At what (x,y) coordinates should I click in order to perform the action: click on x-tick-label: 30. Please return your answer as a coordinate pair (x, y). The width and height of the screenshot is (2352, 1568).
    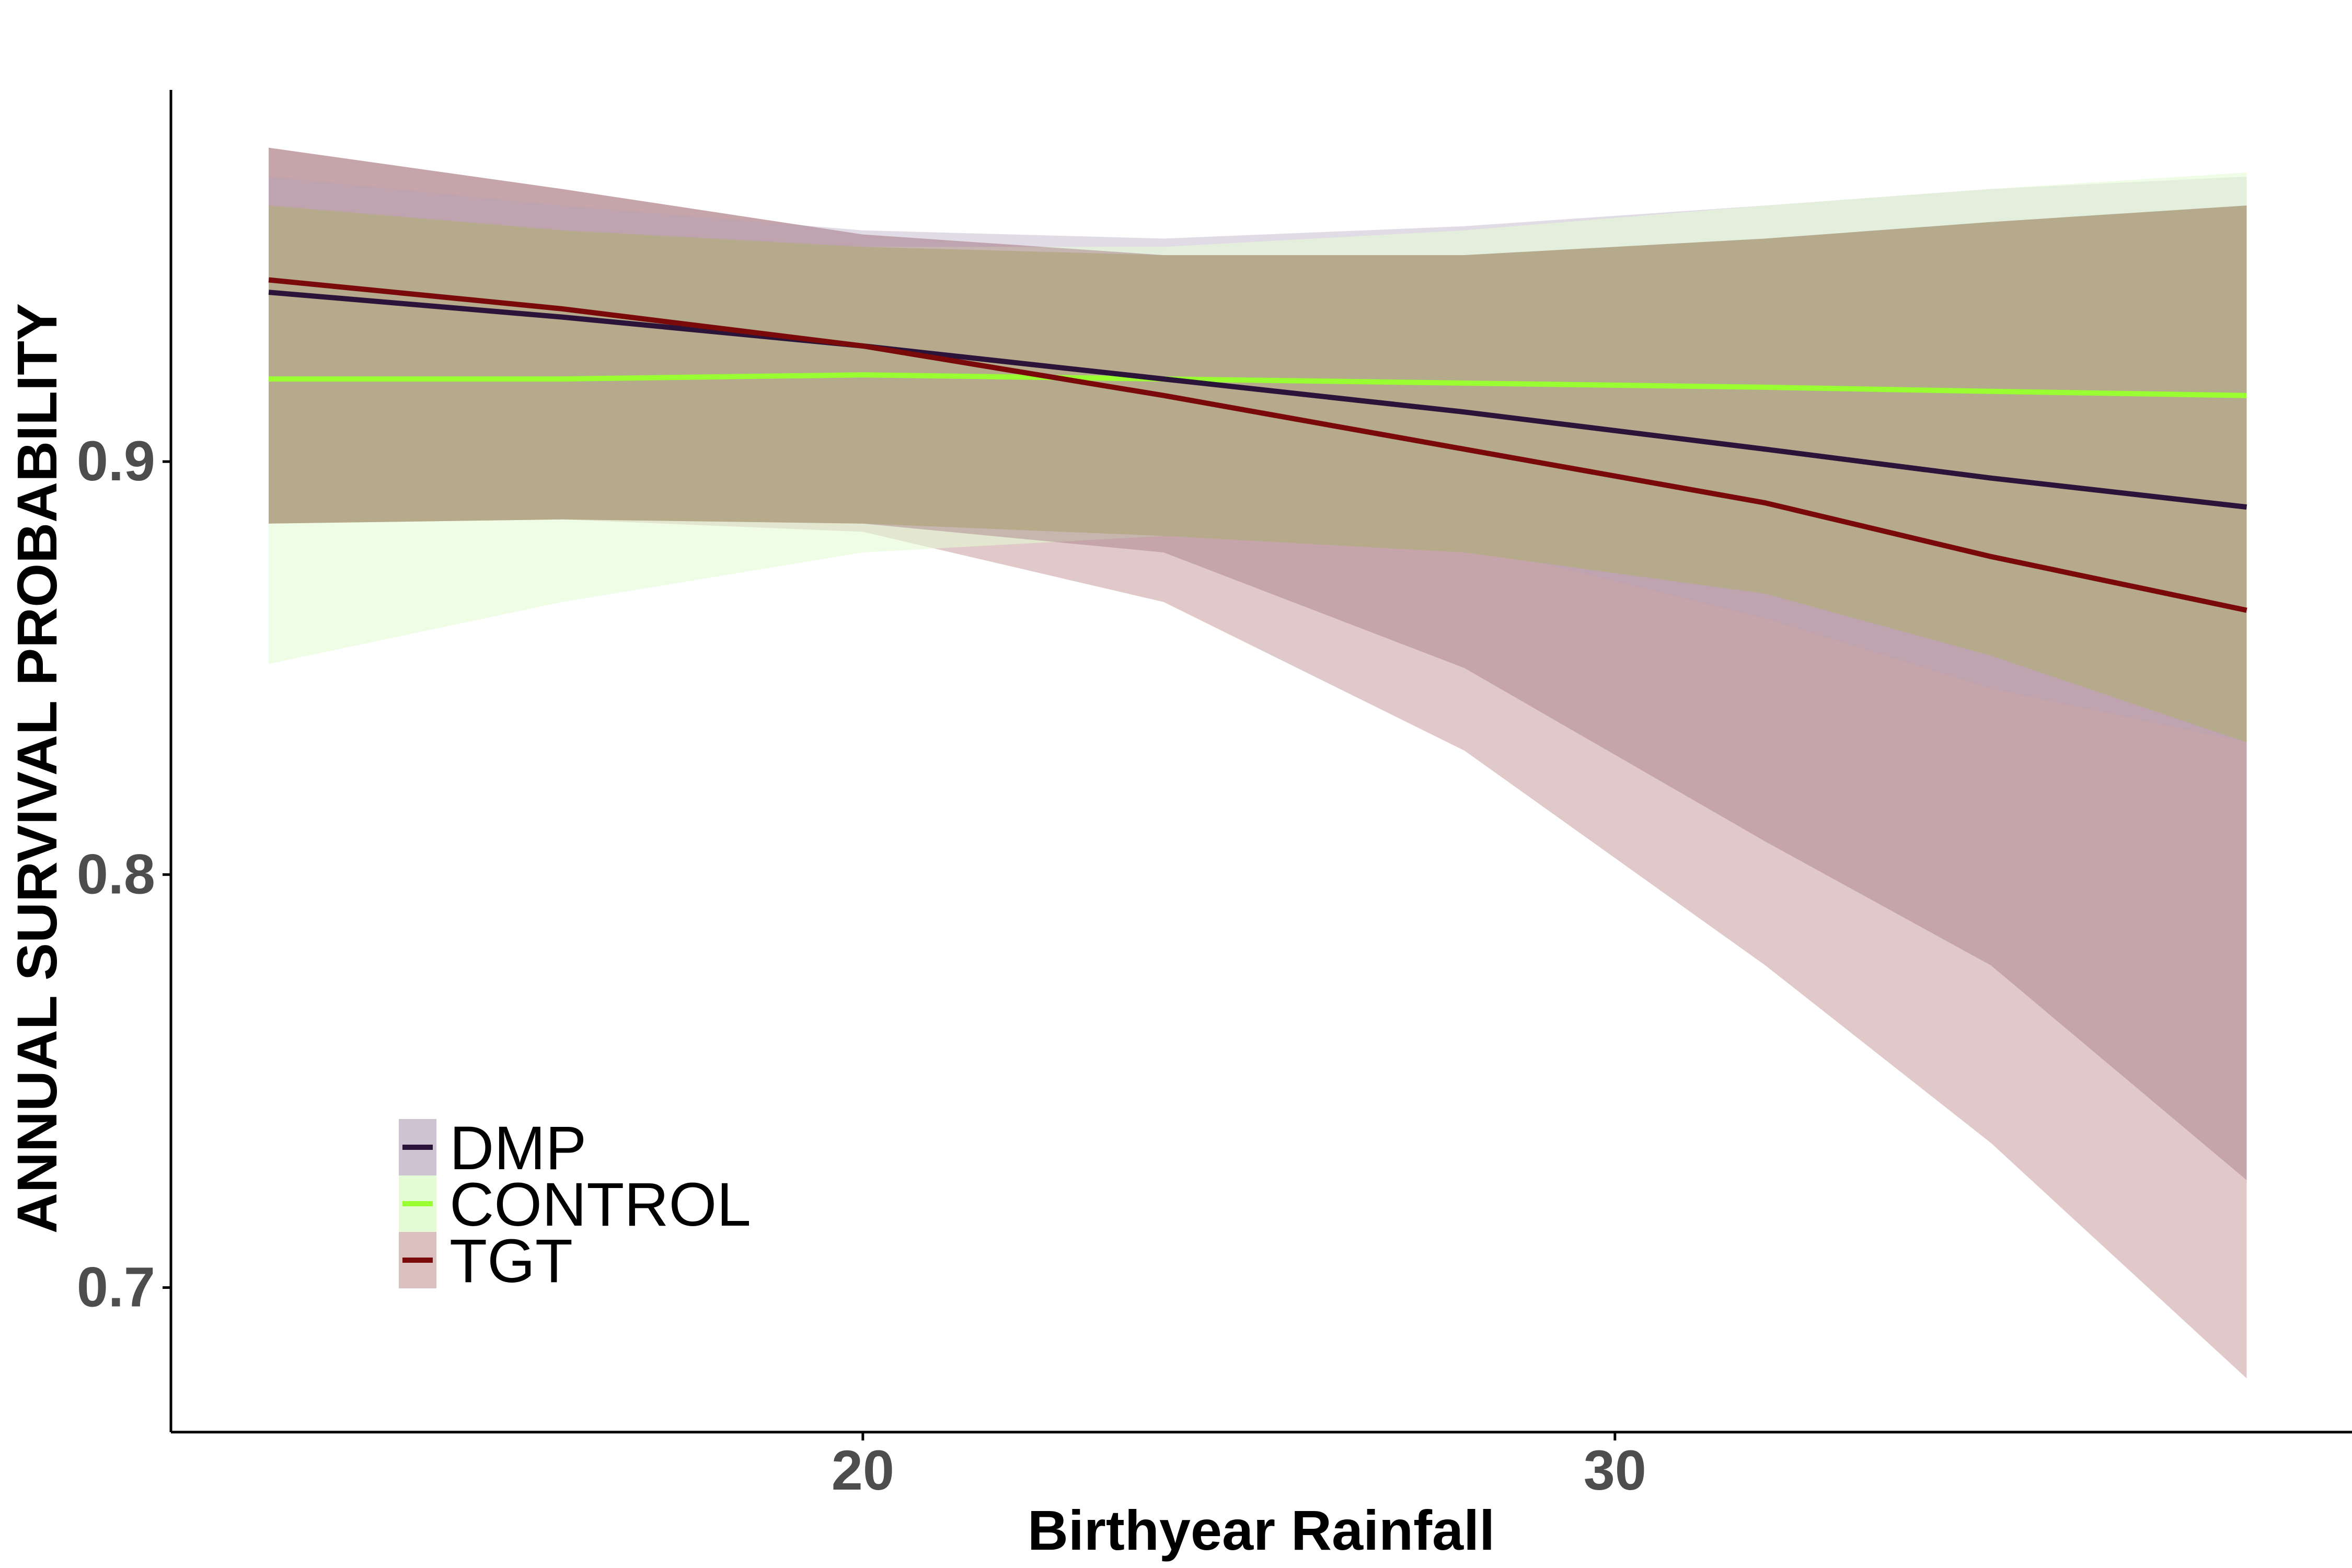
    Looking at the image, I should click on (1615, 1470).